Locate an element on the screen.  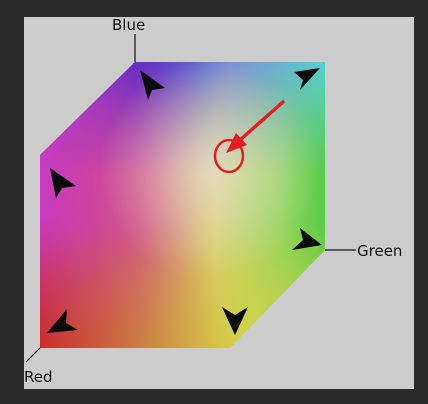
red-axis-label: Red is located at coordinates (38, 377).